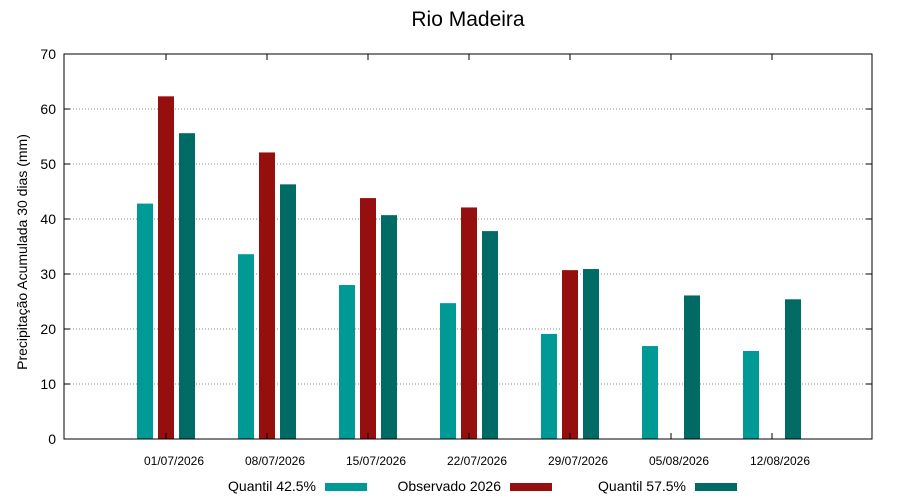 This screenshot has width=900, height=500. I want to click on y-tick-label: 40, so click(48, 219).